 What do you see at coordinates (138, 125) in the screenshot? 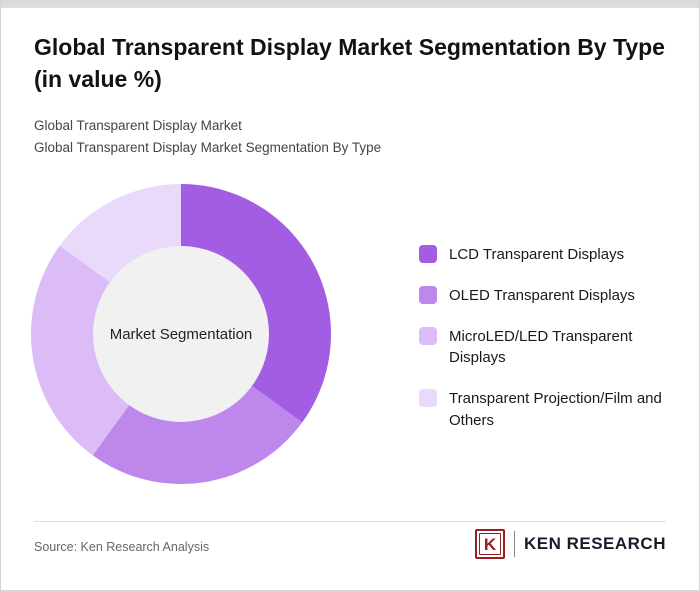
I see `subtitle-line-1: Global Transparent Display Market` at bounding box center [138, 125].